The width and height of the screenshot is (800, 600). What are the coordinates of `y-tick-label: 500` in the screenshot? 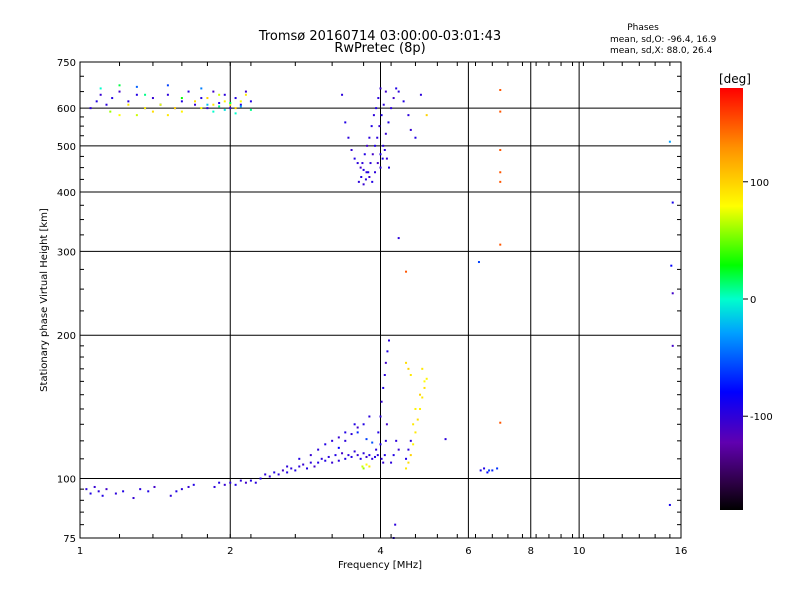 It's located at (66, 147).